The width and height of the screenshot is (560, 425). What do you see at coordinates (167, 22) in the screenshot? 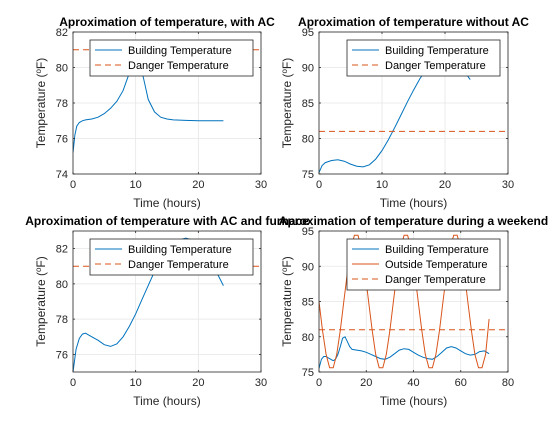
I see `chart-title: Aproximation of temperature, with AC` at bounding box center [167, 22].